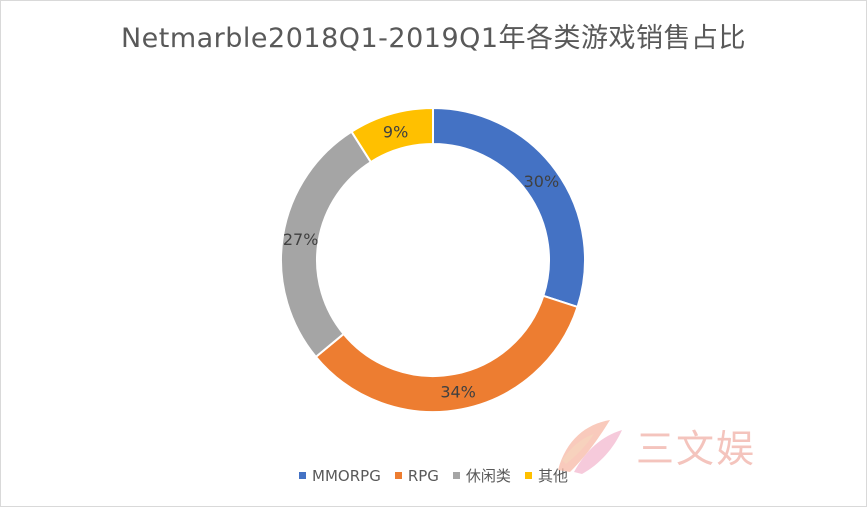 This screenshot has width=867, height=507. Describe the element at coordinates (423, 475) in the screenshot. I see `legend-label: RPG` at that location.